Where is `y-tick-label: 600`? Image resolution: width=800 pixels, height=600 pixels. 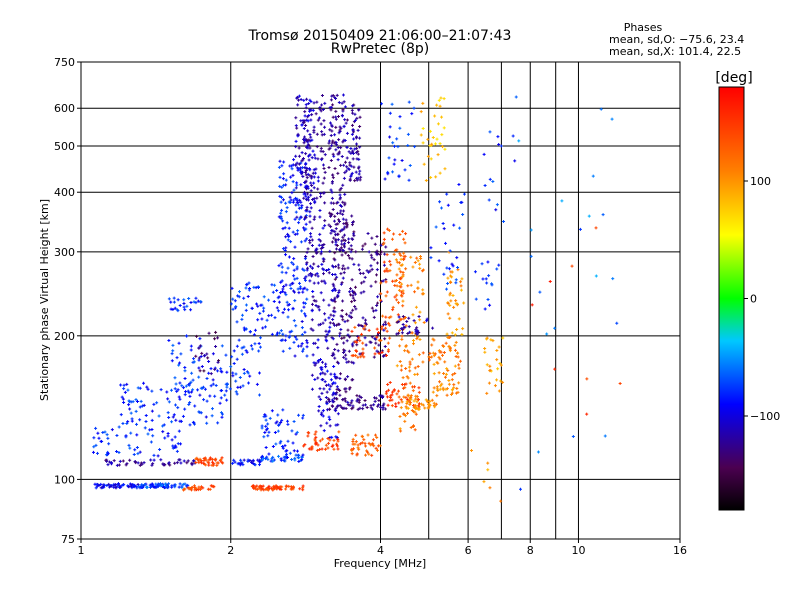
y-tick-label: 600 is located at coordinates (64, 108).